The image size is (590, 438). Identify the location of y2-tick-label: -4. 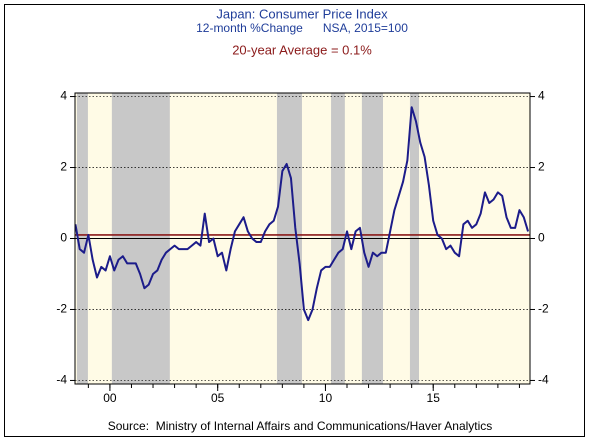
(543, 380).